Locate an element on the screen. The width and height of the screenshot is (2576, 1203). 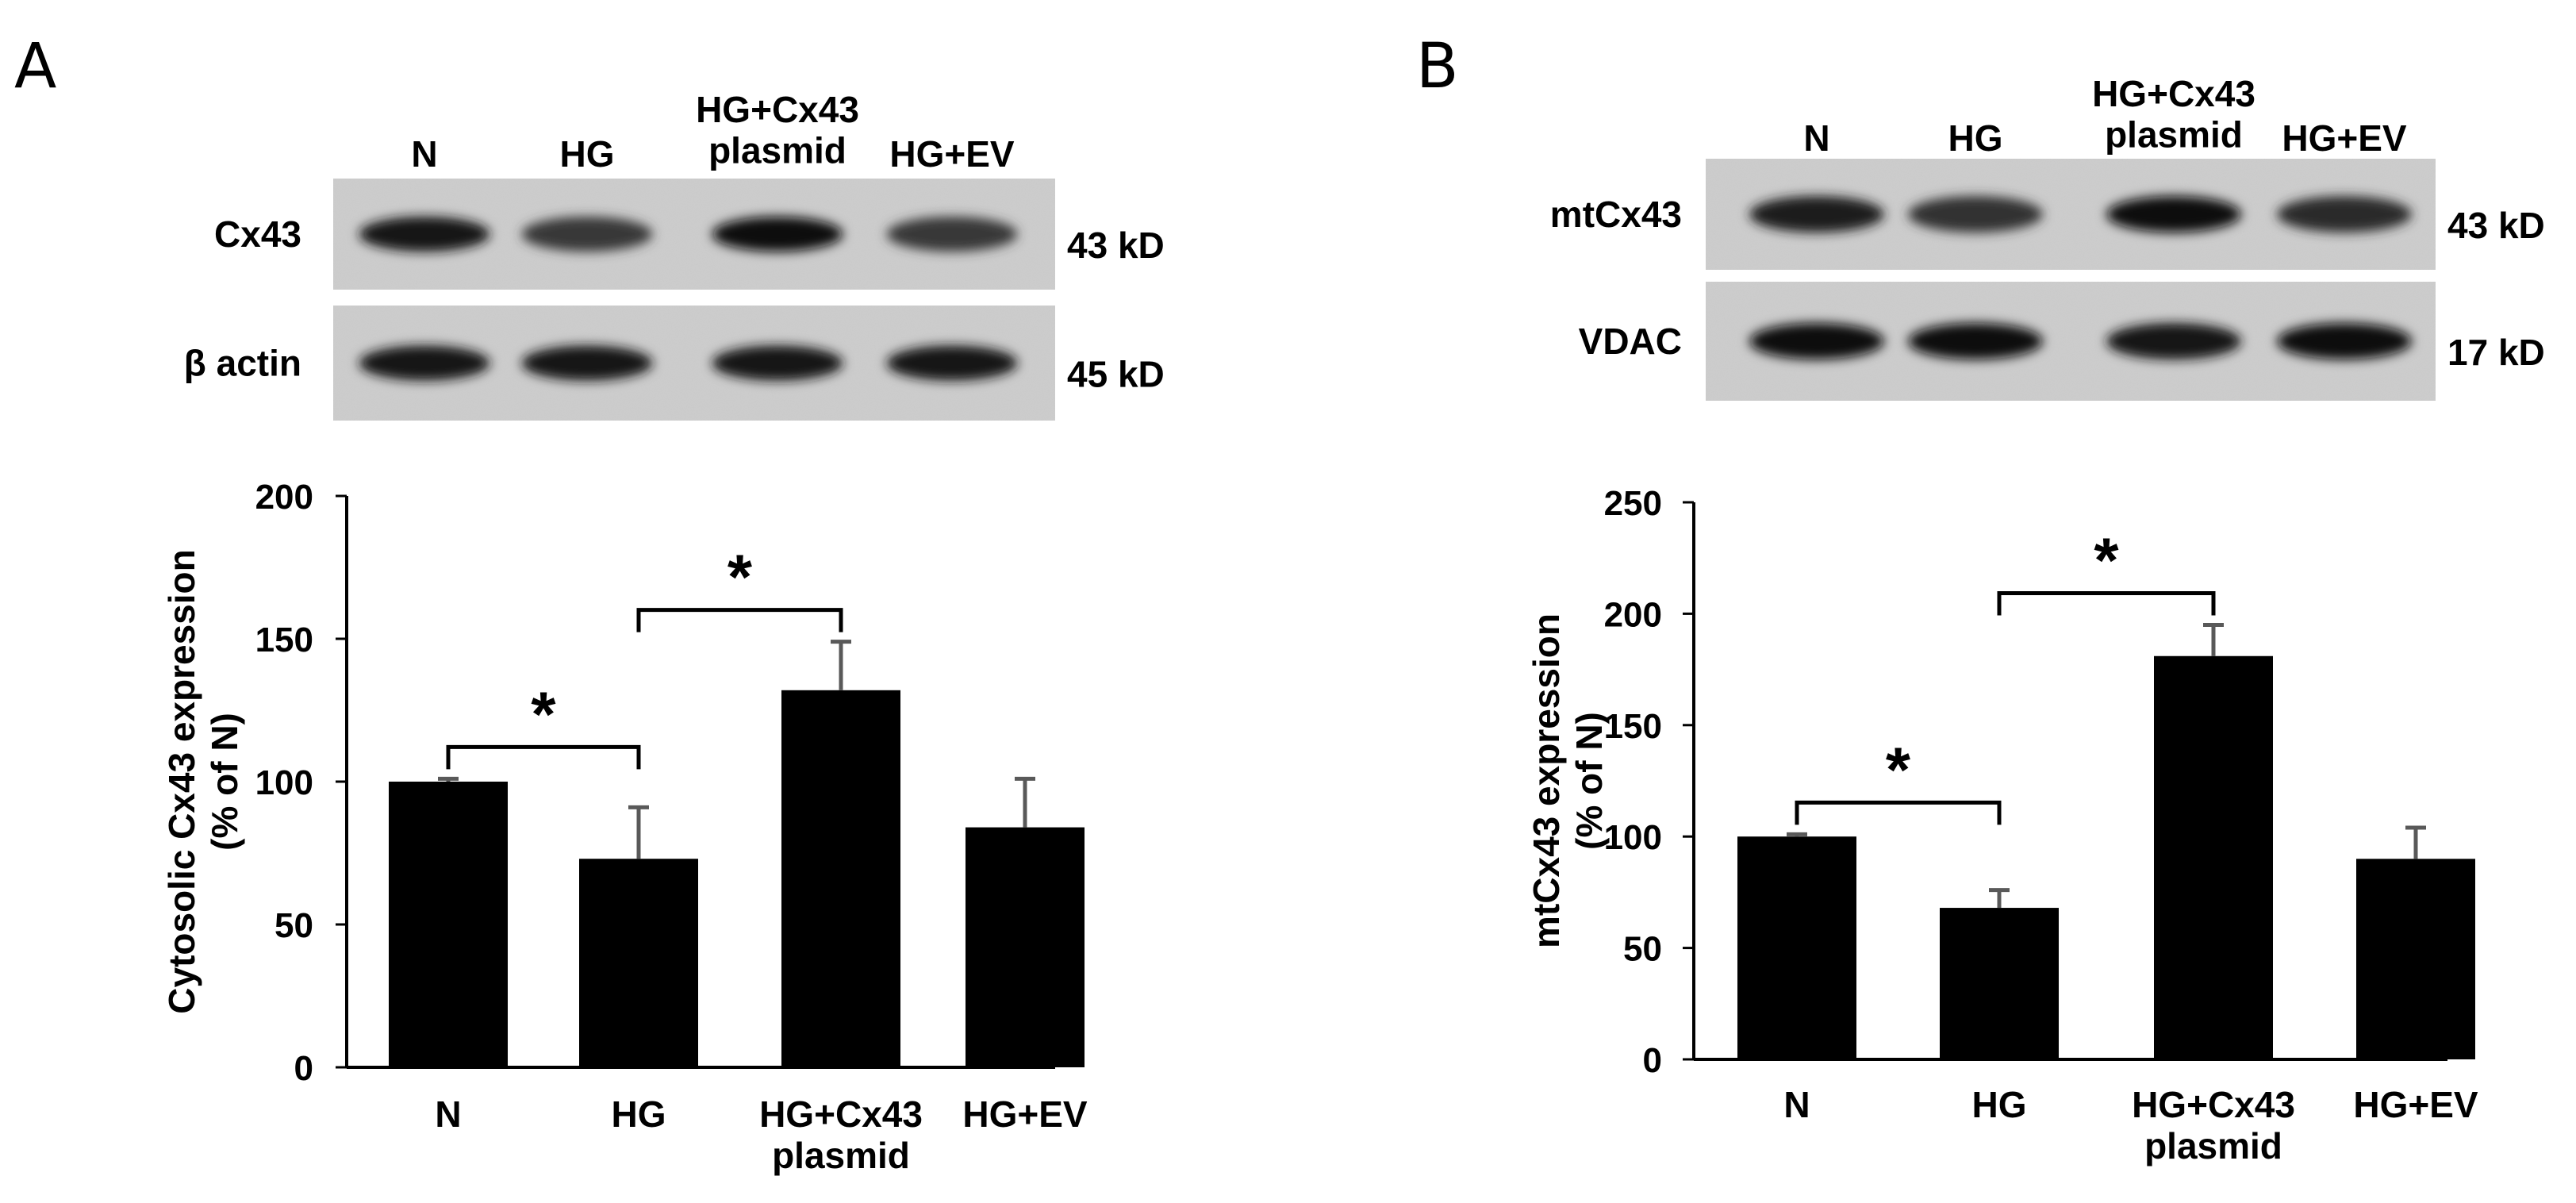
blot-size-label: 45 kD is located at coordinates (1116, 374).